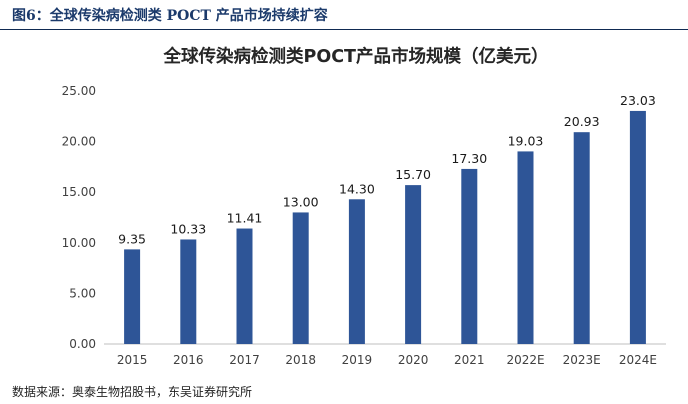 The image size is (688, 404). I want to click on data-label-2016: 10.33, so click(188, 228).